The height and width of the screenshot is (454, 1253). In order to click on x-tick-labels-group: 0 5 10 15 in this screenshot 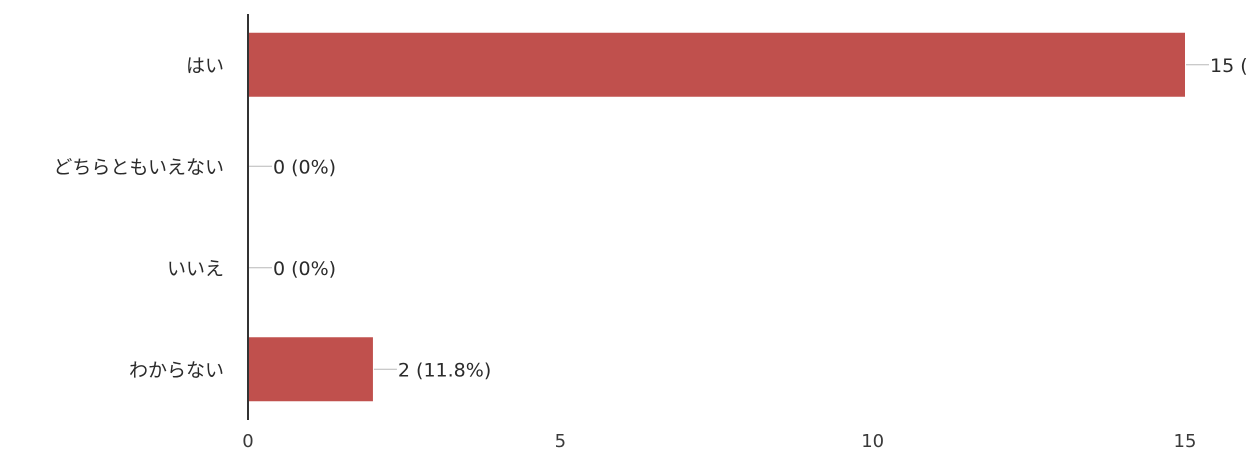, I will do `click(719, 441)`.